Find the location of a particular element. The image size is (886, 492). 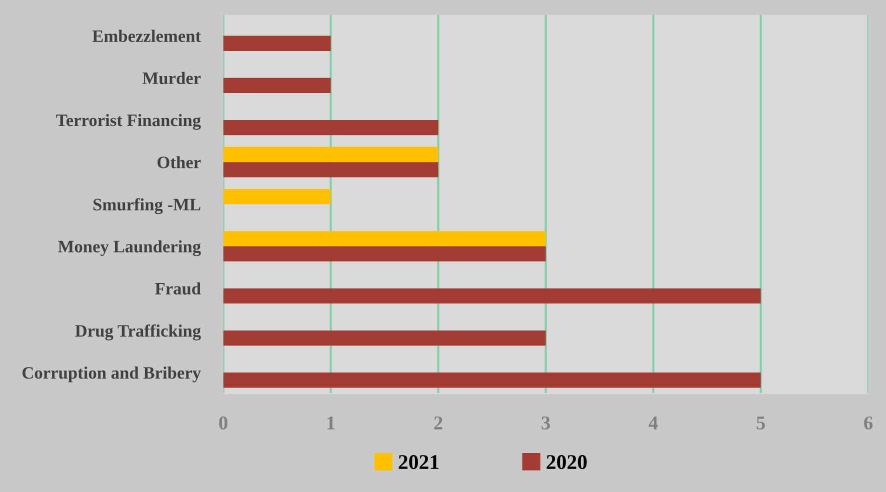

y-tick-label: Terrorist Financing is located at coordinates (128, 122).